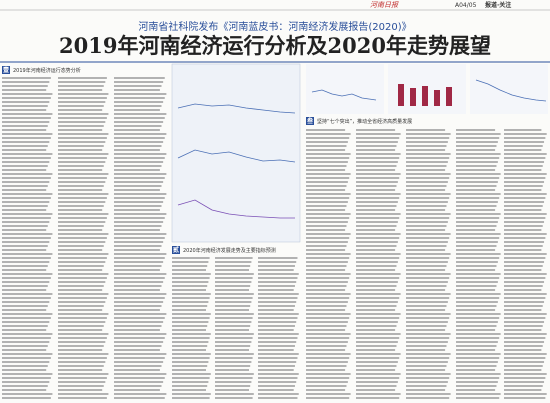  Describe the element at coordinates (498, 5) in the screenshot. I see `section-name: 报道·关注` at that location.